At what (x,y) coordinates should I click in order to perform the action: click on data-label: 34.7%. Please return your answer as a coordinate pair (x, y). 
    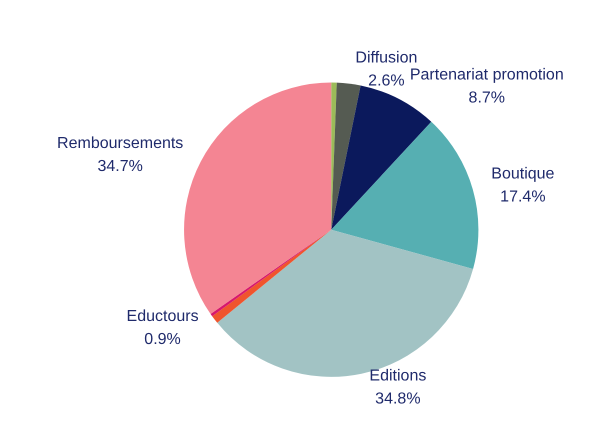
    Looking at the image, I should click on (120, 167).